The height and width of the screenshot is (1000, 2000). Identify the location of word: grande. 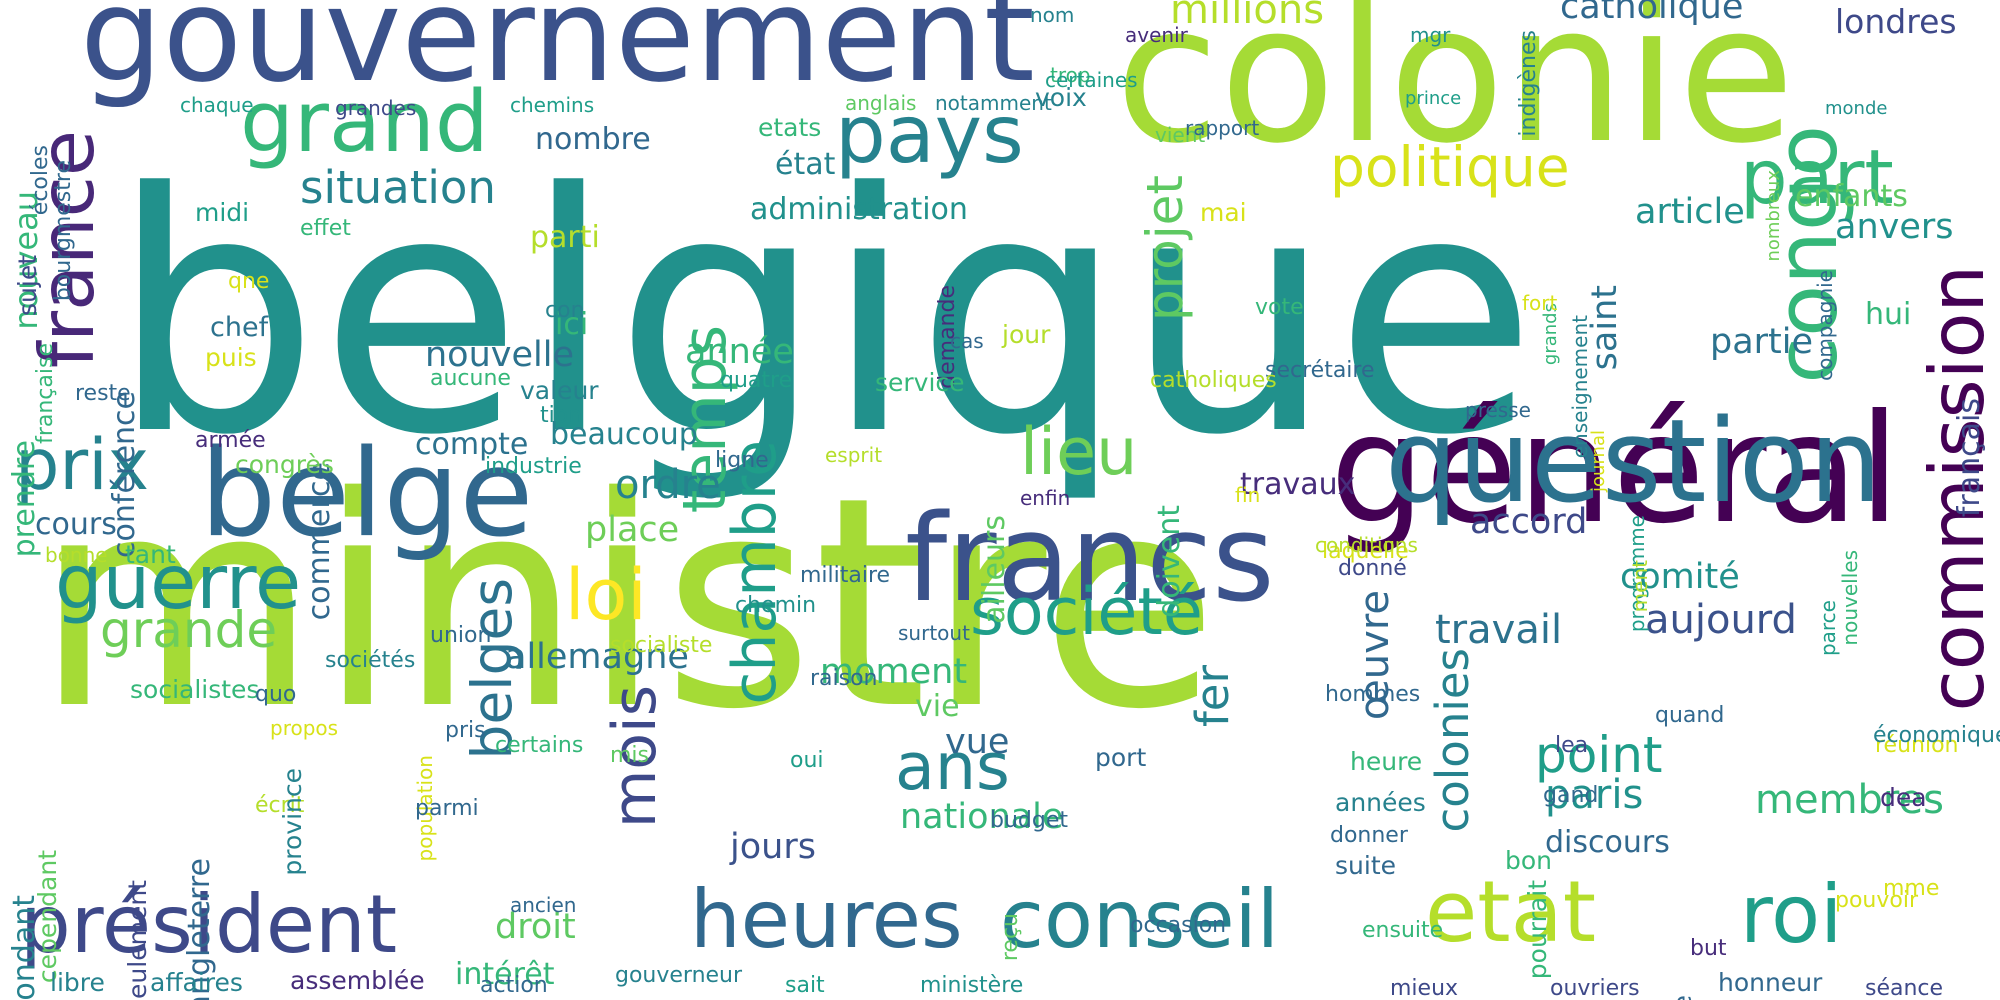
(189, 630).